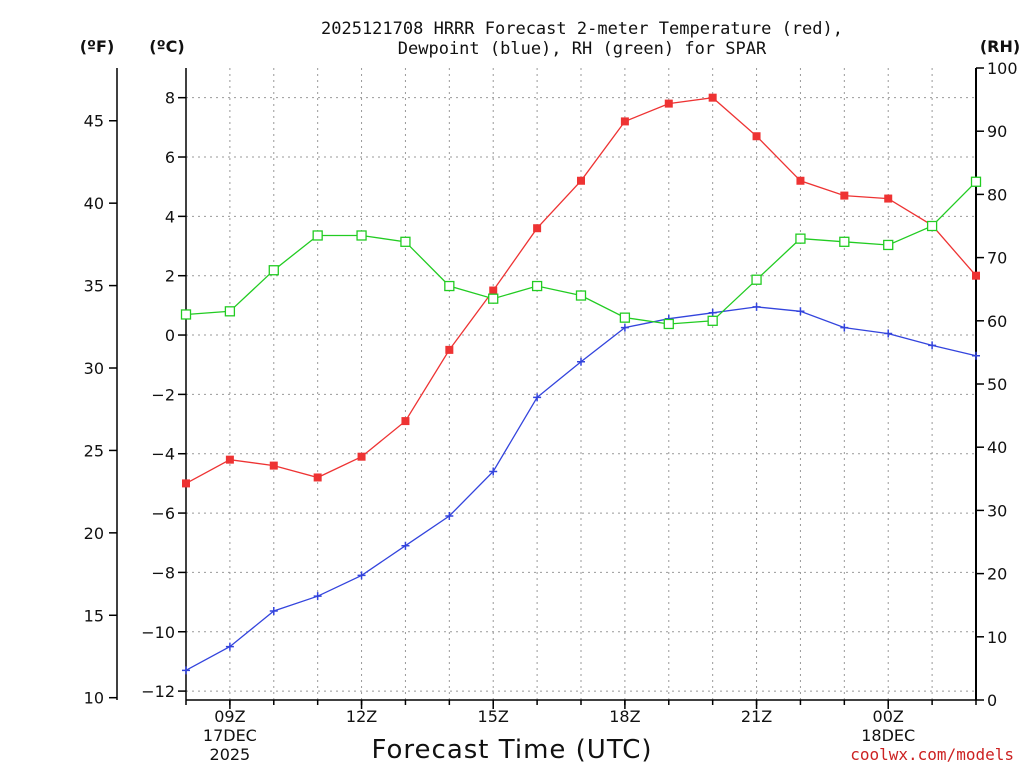 This screenshot has width=1024, height=768. What do you see at coordinates (170, 335) in the screenshot?
I see `celsius-tick-label: 0` at bounding box center [170, 335].